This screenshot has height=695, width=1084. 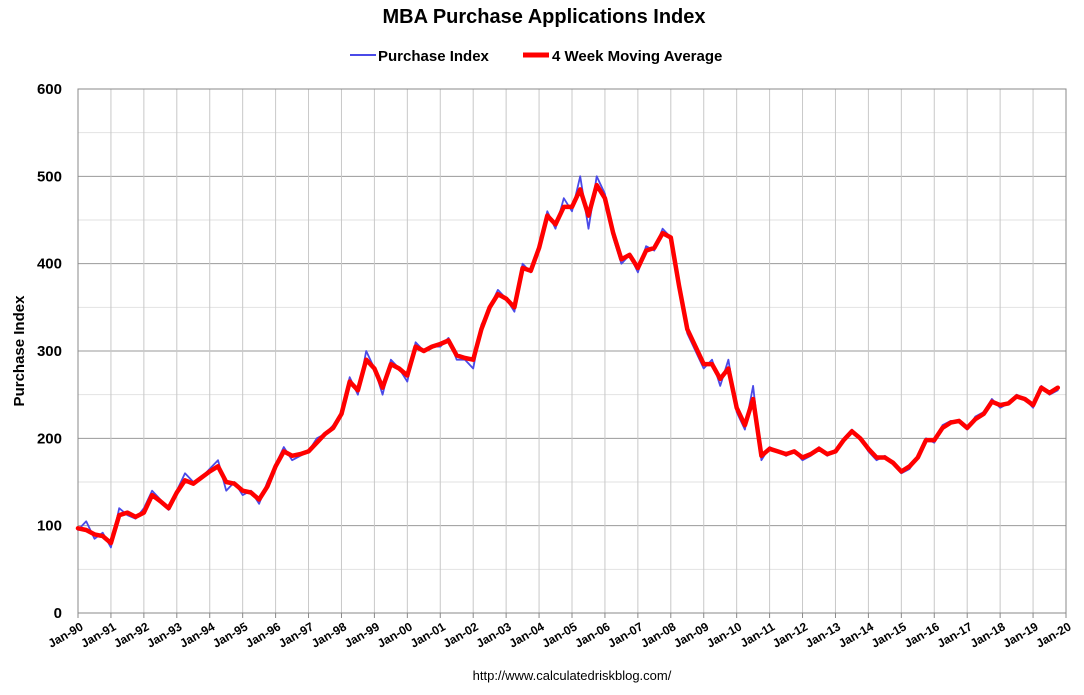 What do you see at coordinates (395, 634) in the screenshot?
I see `x-tick-label: Jan-00` at bounding box center [395, 634].